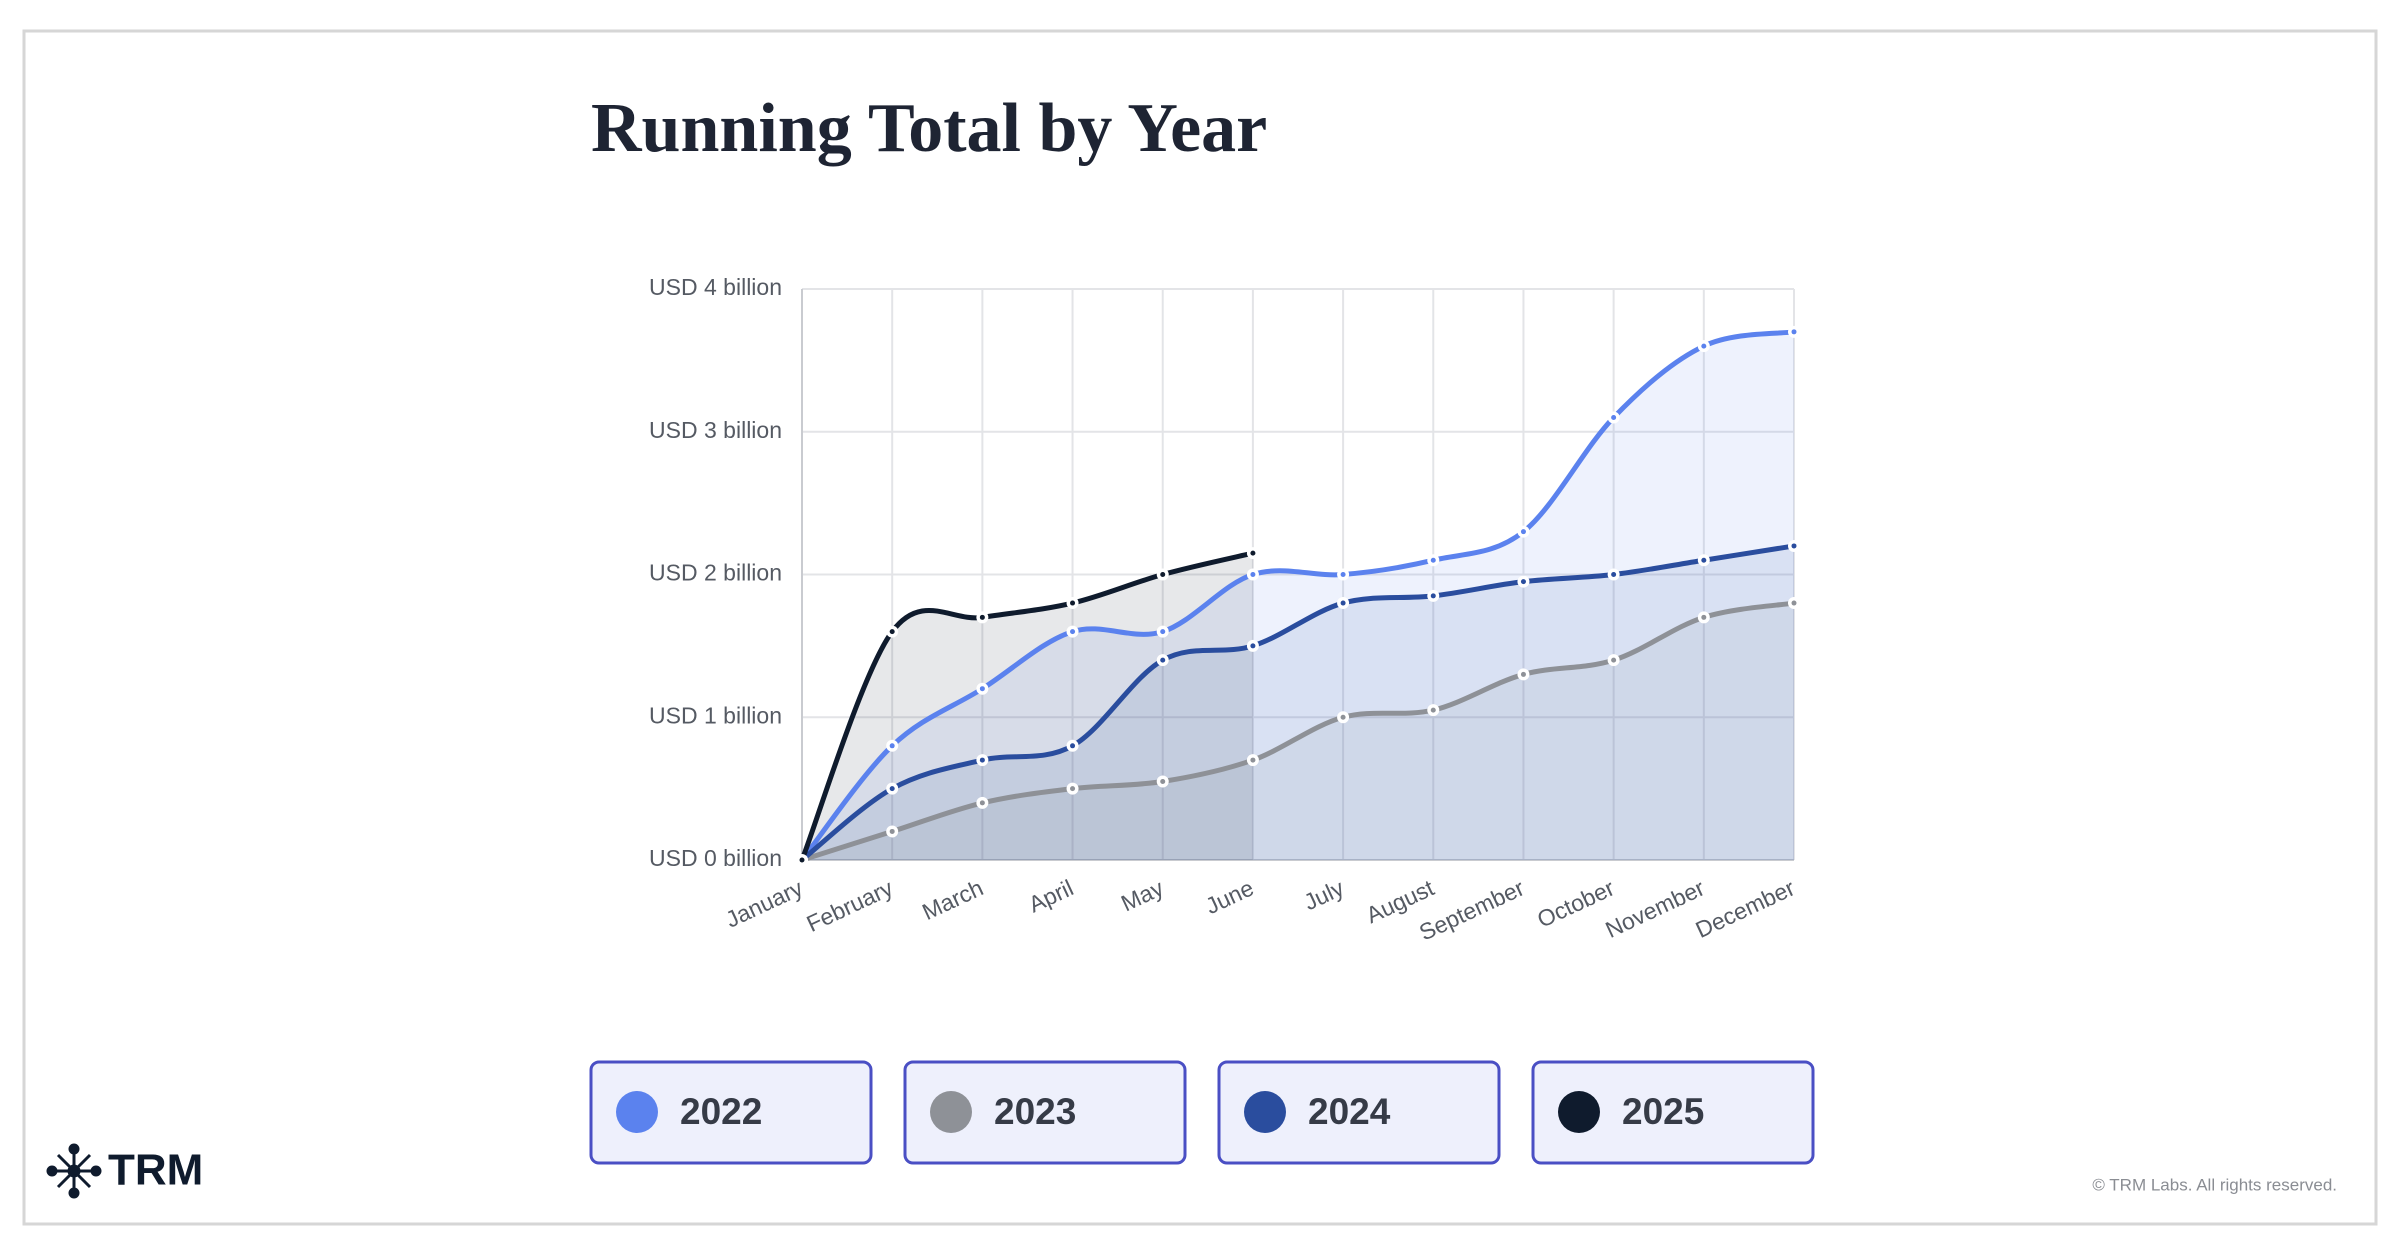 The width and height of the screenshot is (2400, 1256). What do you see at coordinates (1035, 1111) in the screenshot?
I see `legend-label: 2023` at bounding box center [1035, 1111].